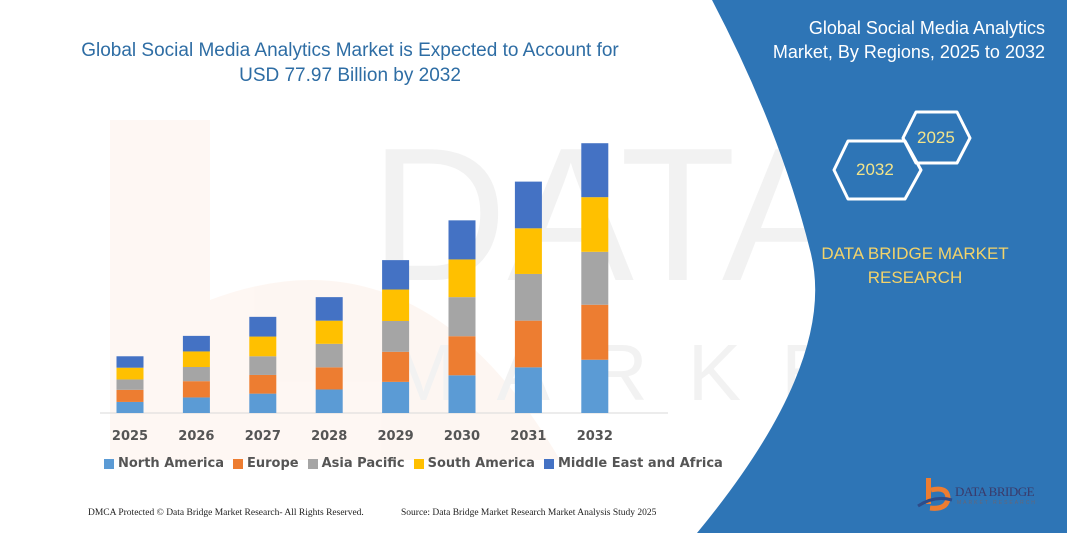  I want to click on x-tick-label: 2029, so click(396, 436).